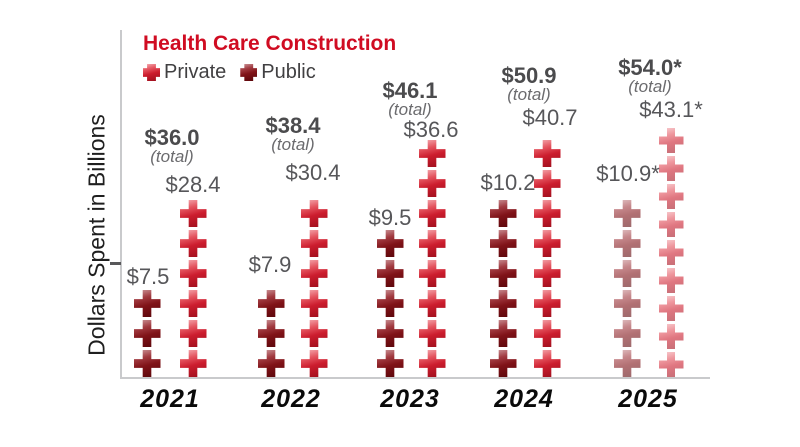  What do you see at coordinates (410, 90) in the screenshot?
I see `total-label-2023: $46.1` at bounding box center [410, 90].